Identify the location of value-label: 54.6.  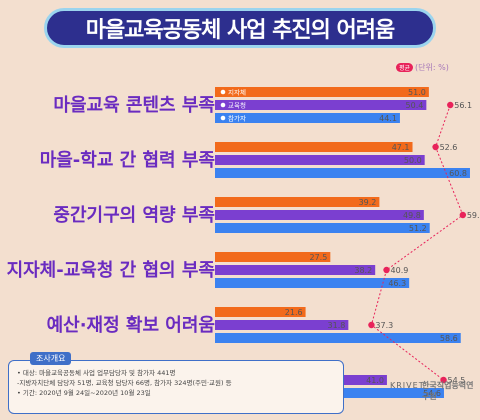
(432, 393).